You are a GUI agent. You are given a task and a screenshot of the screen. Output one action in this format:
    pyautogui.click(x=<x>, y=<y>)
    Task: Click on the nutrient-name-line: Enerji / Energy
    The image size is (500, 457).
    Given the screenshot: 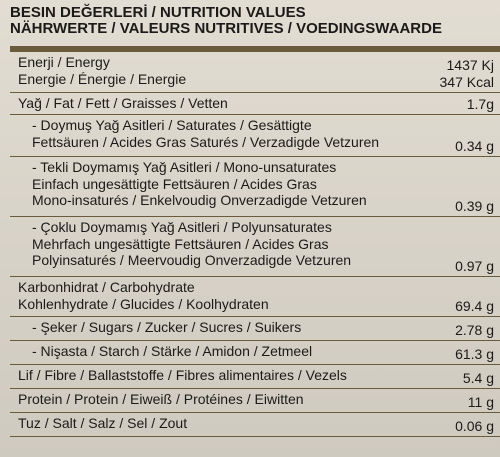 What is the action you would take?
    pyautogui.click(x=64, y=62)
    